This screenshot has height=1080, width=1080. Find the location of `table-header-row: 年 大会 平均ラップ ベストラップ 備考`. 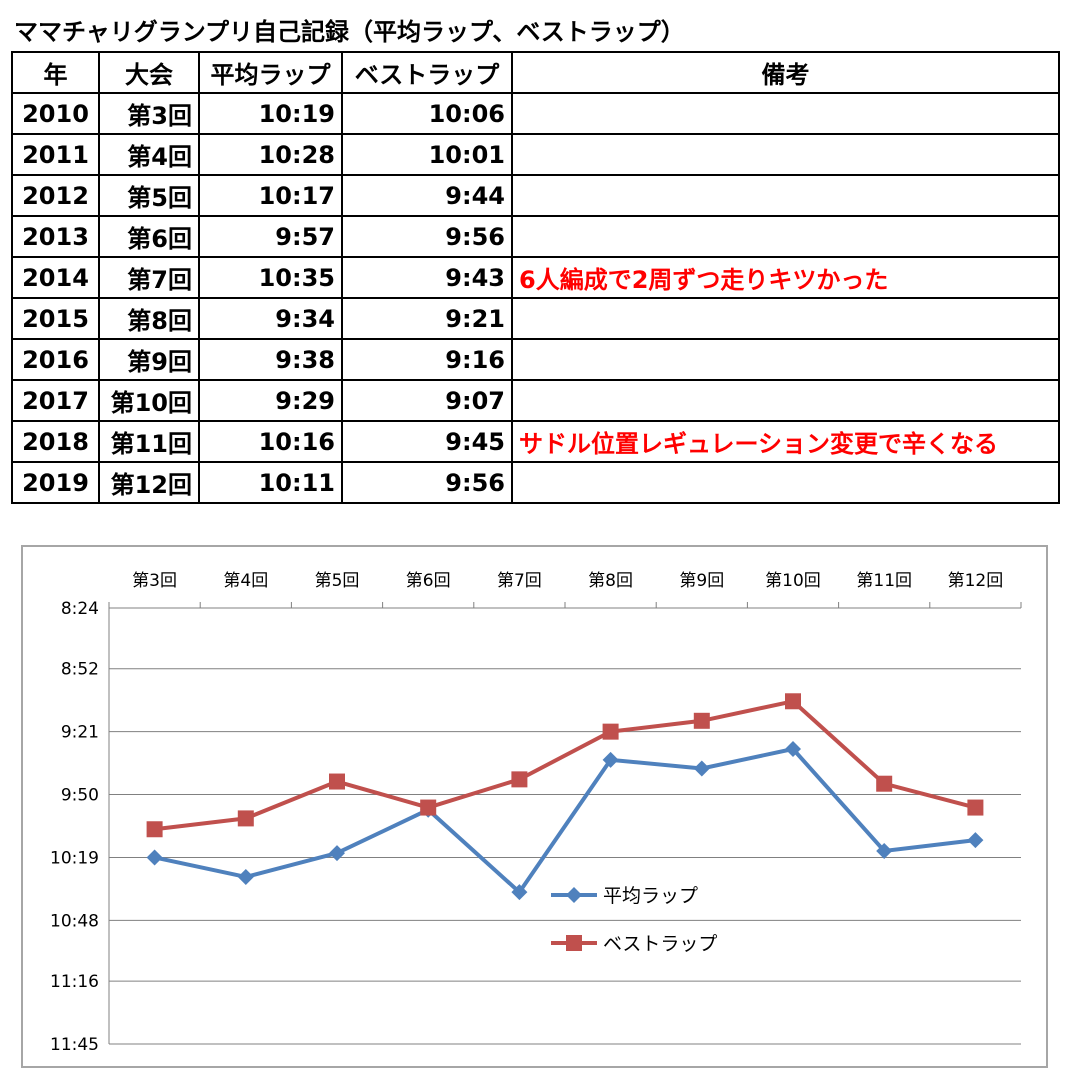

table-header-row: 年 大会 平均ラップ ベストラップ 備考 is located at coordinates (535, 72).